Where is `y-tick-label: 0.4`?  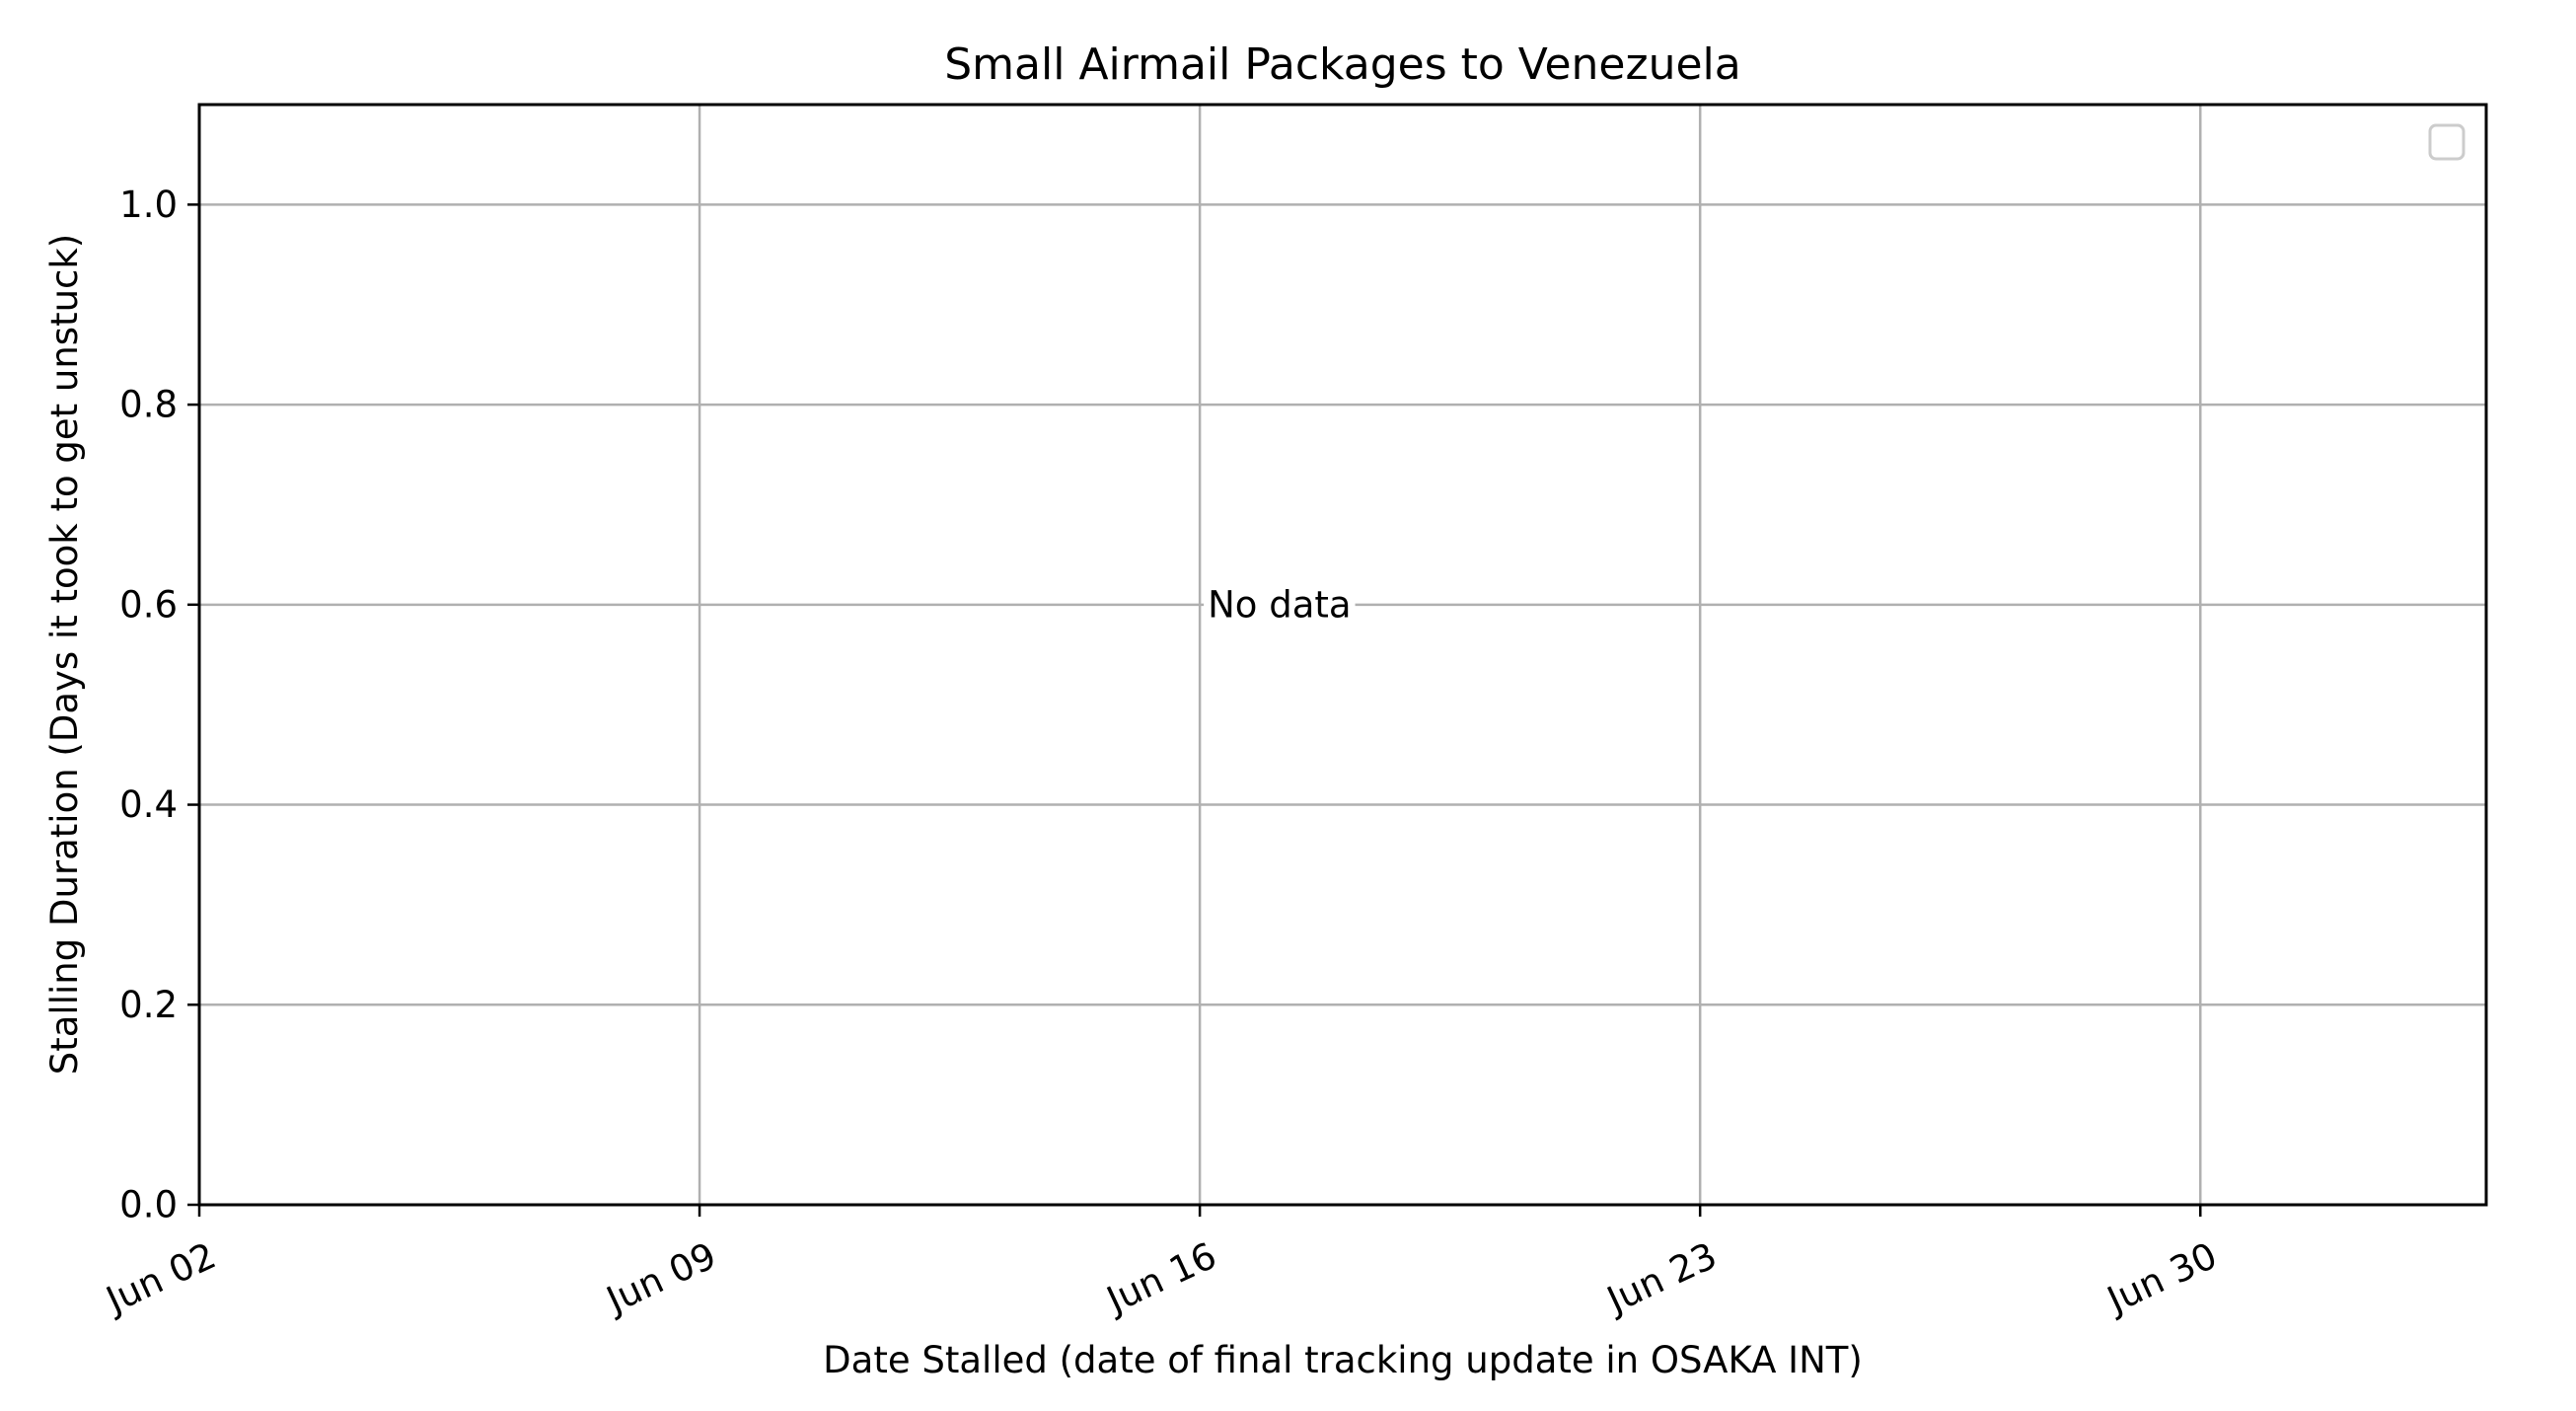 y-tick-label: 0.4 is located at coordinates (148, 804).